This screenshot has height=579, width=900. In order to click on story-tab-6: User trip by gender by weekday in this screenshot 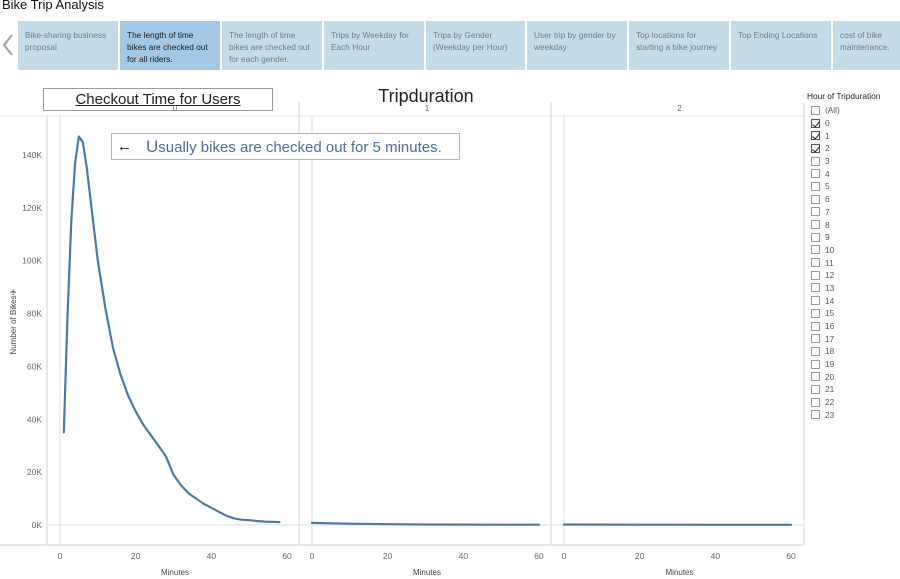, I will do `click(577, 45)`.